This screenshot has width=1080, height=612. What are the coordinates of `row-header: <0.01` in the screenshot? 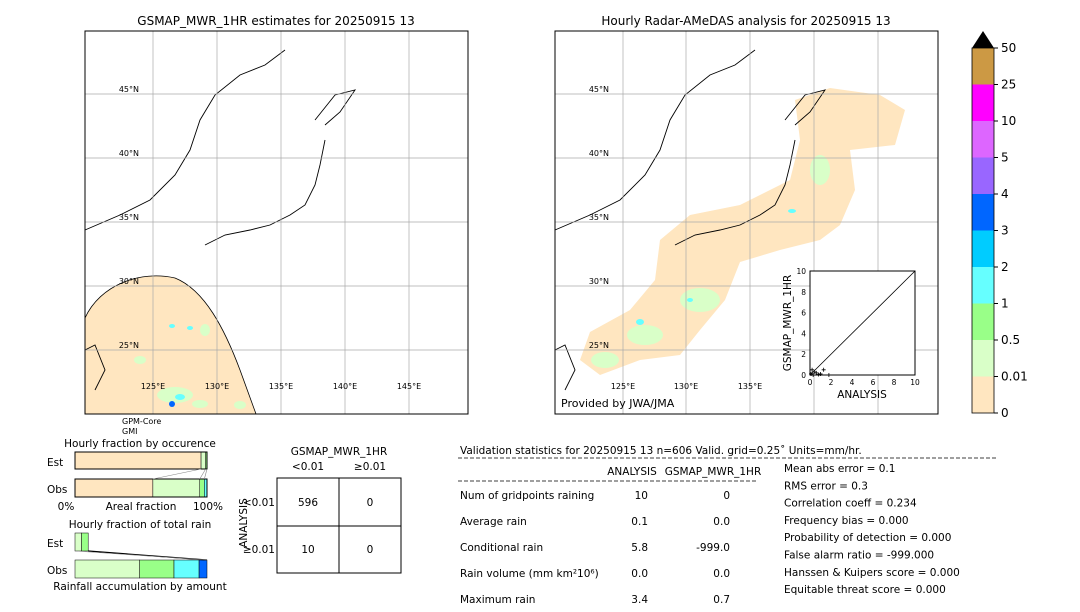 It's located at (259, 503).